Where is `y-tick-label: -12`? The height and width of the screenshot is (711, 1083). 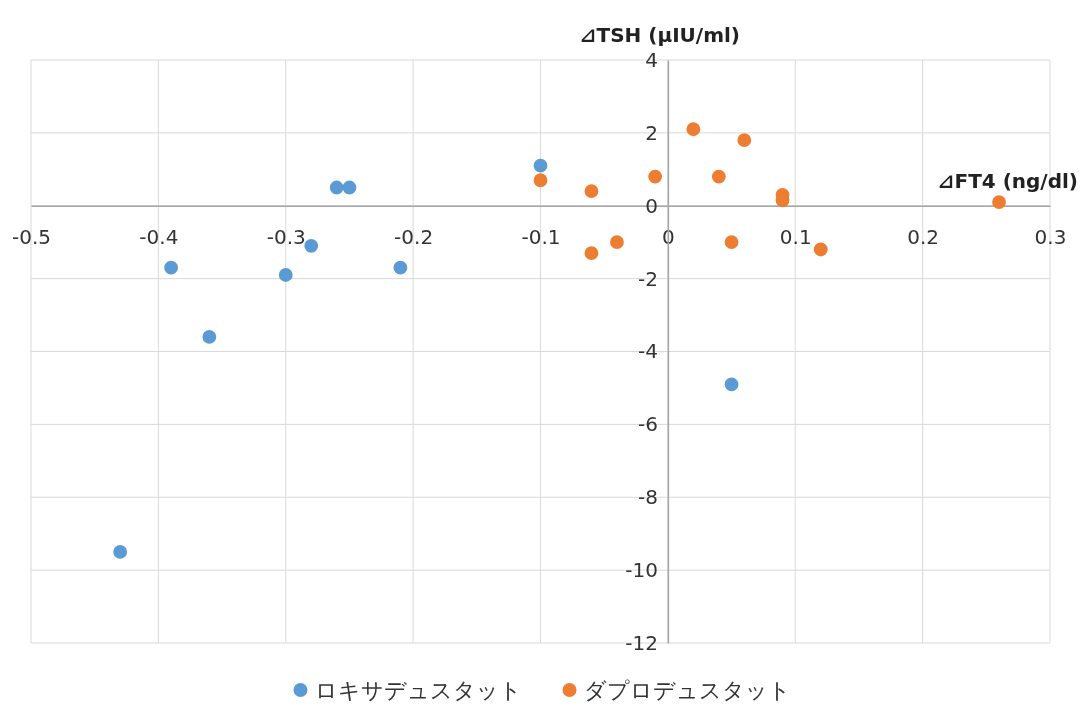
y-tick-label: -12 is located at coordinates (641, 642).